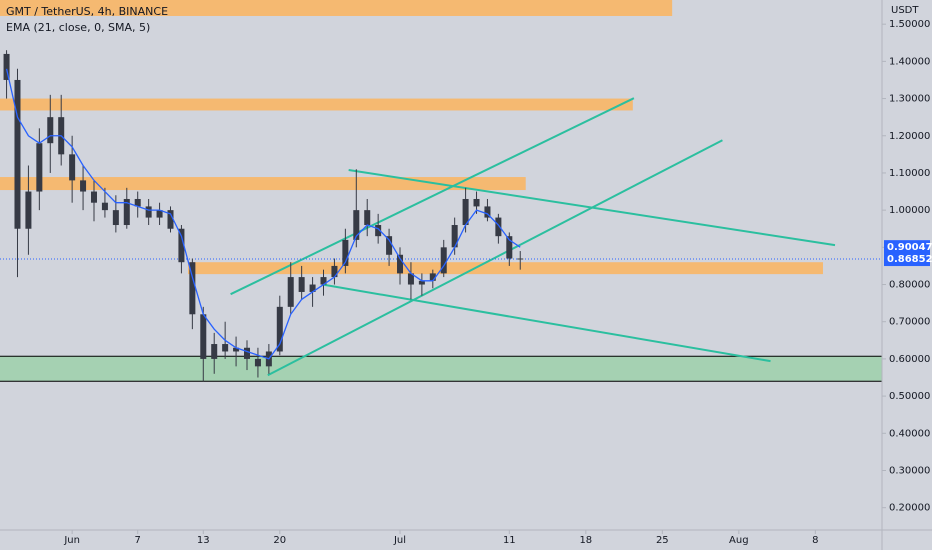 This screenshot has width=932, height=550. I want to click on last-price-label-box, so click(907, 259).